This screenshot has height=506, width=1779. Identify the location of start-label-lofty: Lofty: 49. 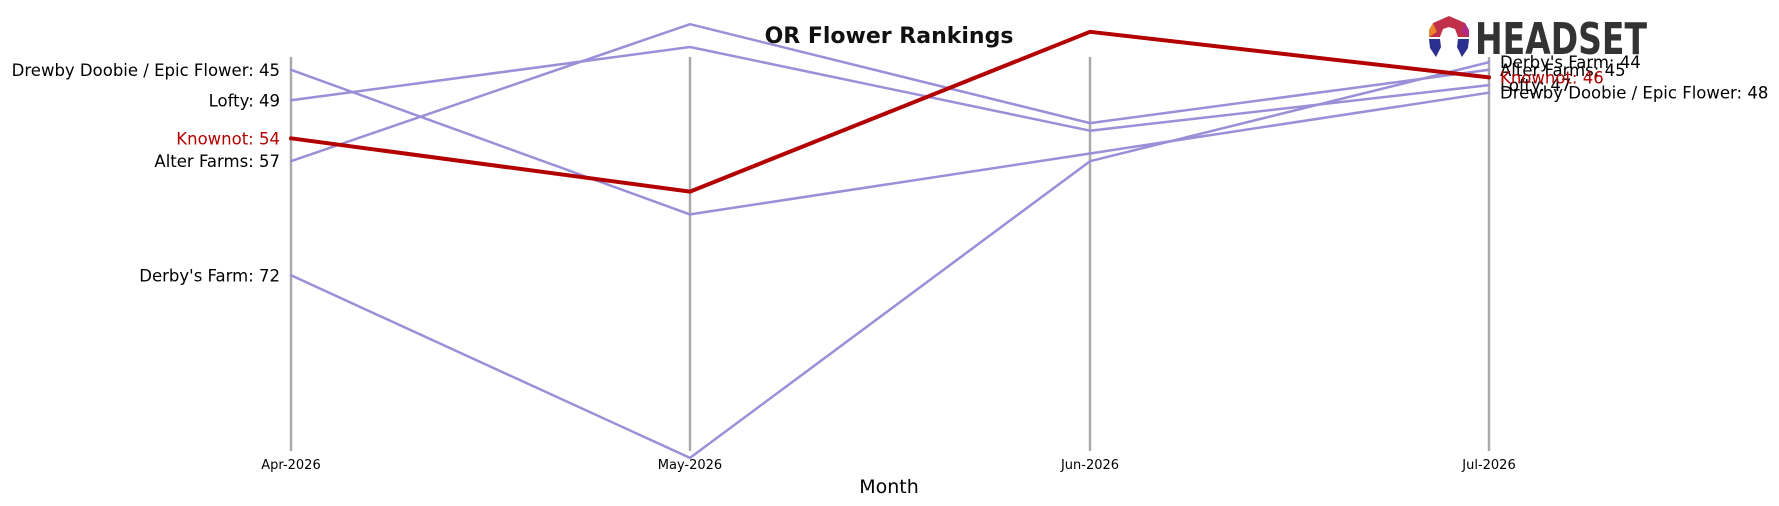
(244, 100).